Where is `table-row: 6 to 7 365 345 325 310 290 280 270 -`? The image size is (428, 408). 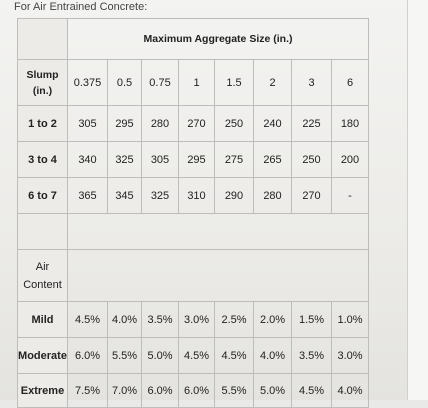
table-row: 6 to 7 365 345 325 310 290 280 270 - is located at coordinates (193, 195).